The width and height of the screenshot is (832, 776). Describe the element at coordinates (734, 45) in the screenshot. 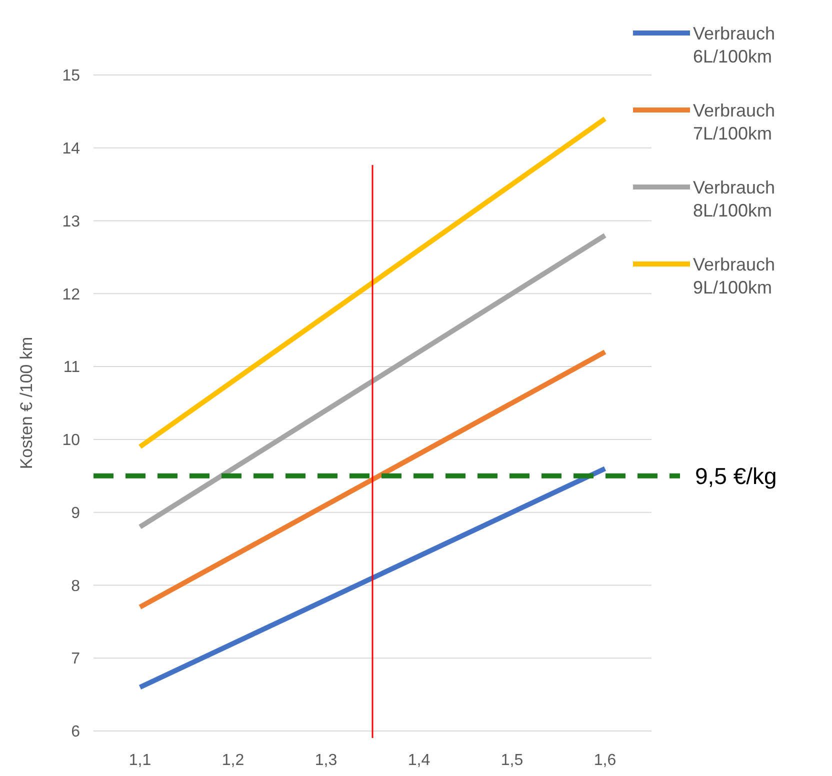

I see `legend-label: Verbrauch 6L/100km` at that location.